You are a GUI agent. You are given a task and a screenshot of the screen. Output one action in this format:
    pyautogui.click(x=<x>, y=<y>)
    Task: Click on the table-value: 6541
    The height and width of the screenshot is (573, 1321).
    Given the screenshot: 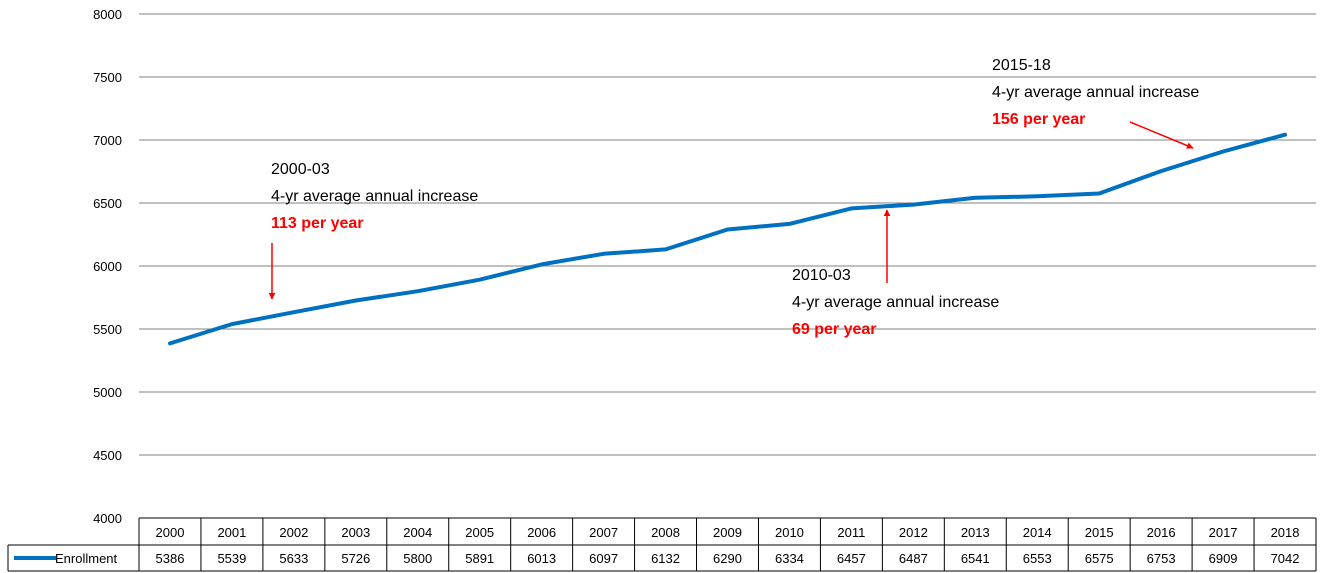 What is the action you would take?
    pyautogui.click(x=975, y=558)
    